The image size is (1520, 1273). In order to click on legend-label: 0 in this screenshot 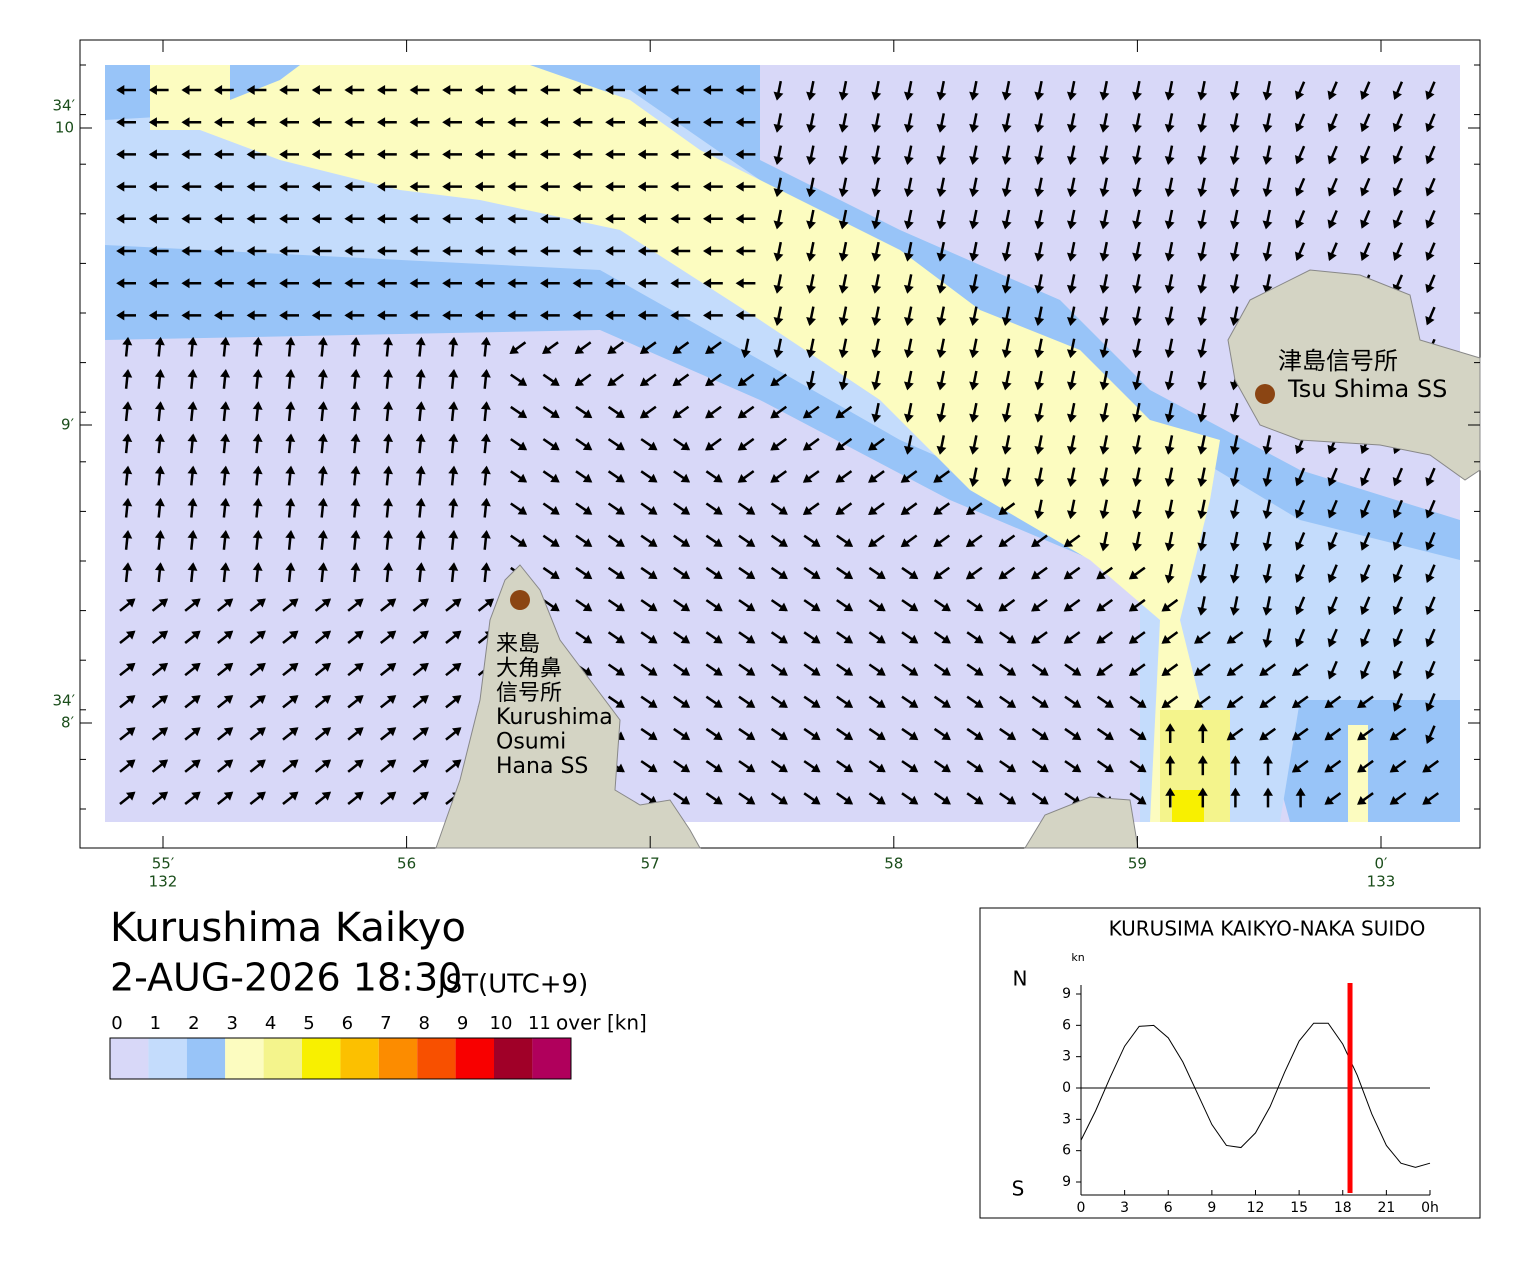, I will do `click(116, 1023)`.